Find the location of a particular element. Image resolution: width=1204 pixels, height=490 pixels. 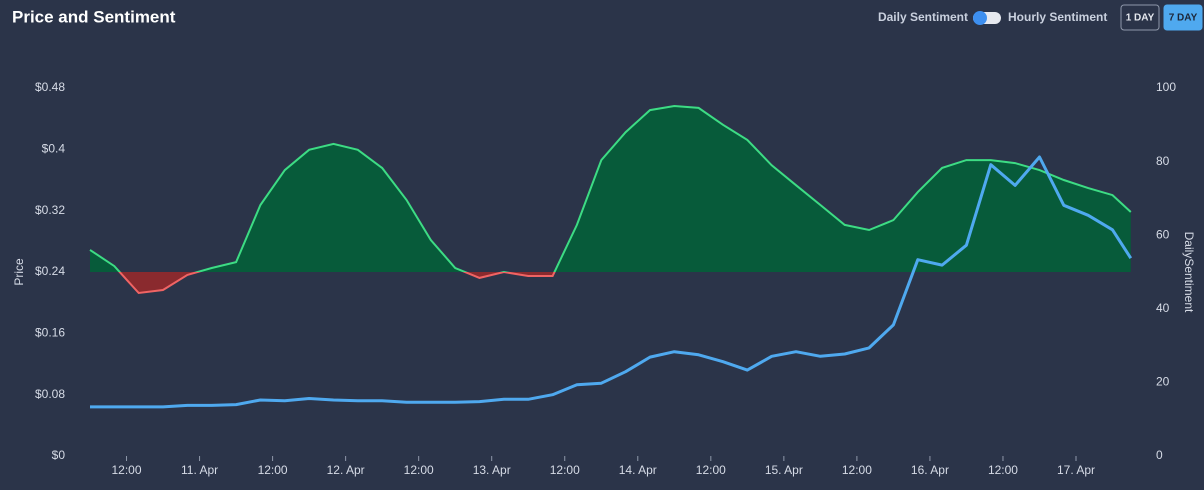

range-button-label: 7 DAY is located at coordinates (1183, 18).